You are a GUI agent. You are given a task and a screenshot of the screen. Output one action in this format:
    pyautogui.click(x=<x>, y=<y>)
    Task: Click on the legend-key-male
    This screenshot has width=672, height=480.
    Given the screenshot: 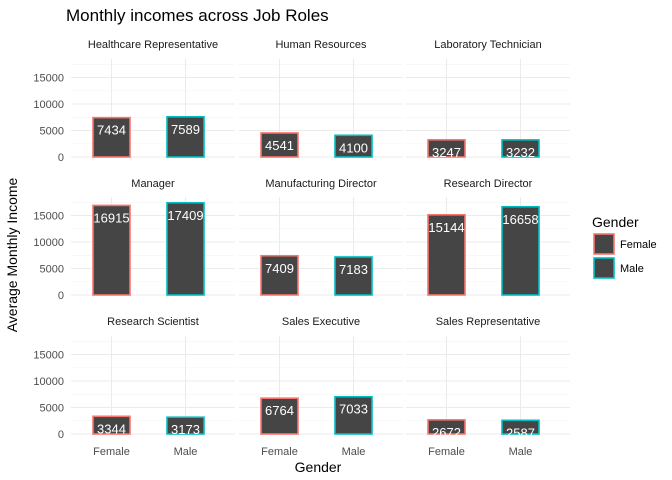 What is the action you would take?
    pyautogui.click(x=604, y=268)
    